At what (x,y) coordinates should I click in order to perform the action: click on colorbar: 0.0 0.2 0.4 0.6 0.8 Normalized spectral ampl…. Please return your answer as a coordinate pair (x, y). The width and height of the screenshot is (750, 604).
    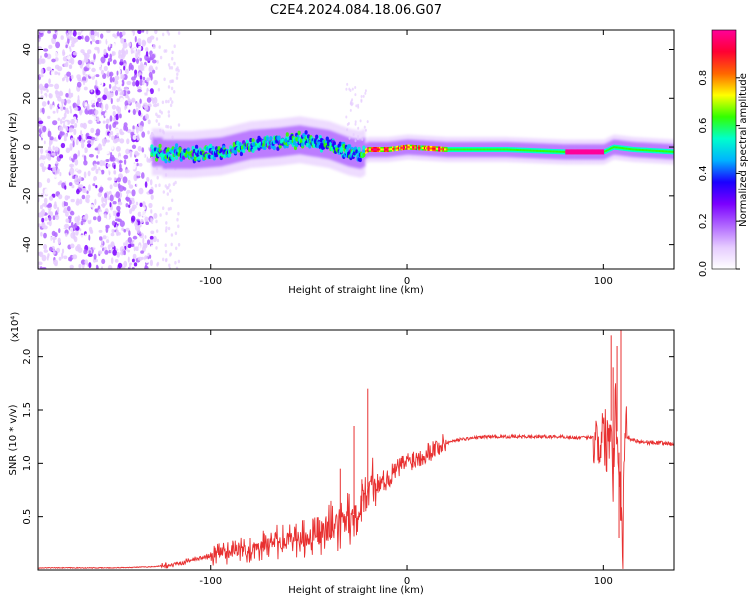
    Looking at the image, I should click on (723, 153).